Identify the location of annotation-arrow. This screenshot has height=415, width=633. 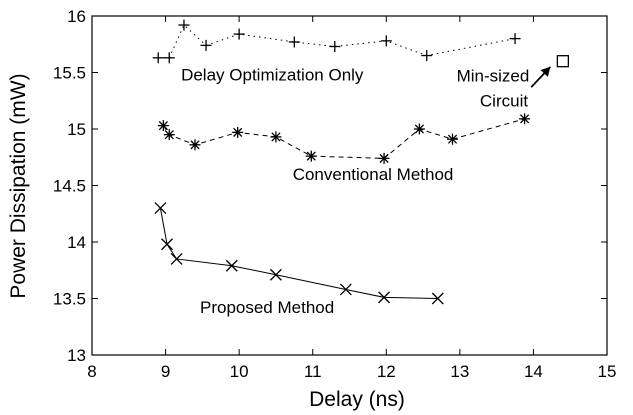
(541, 77).